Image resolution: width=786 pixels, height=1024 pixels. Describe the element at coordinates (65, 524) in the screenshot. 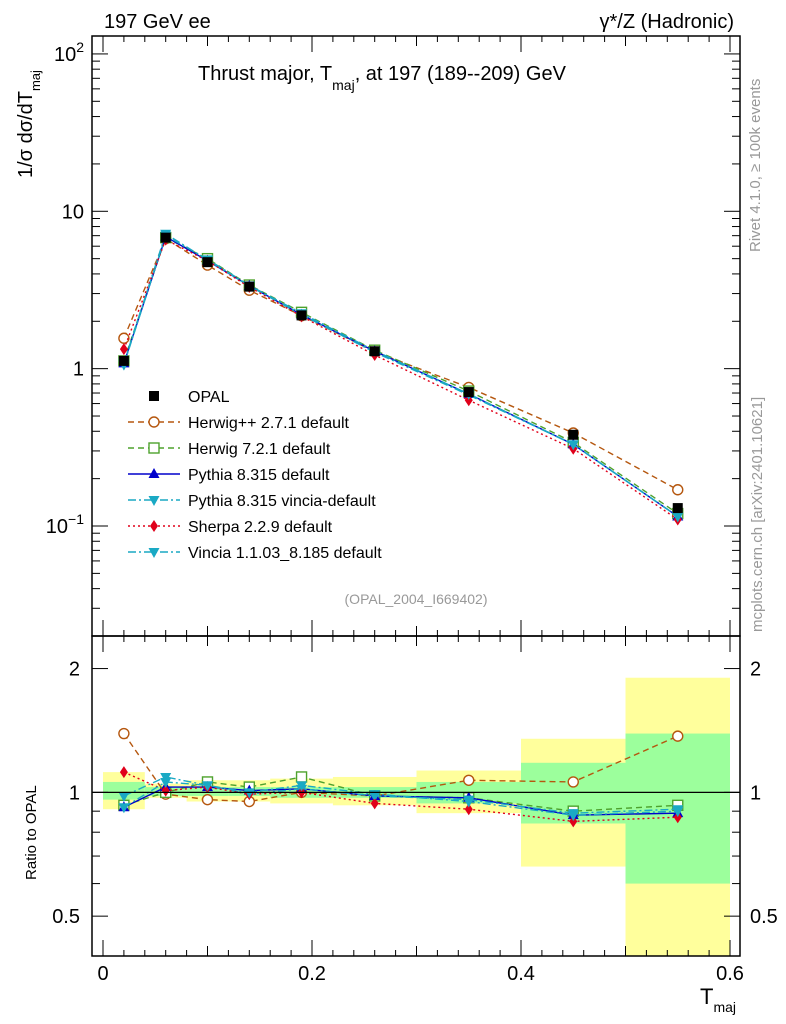

I see `main-y-tick-label: 10⁻¹` at that location.